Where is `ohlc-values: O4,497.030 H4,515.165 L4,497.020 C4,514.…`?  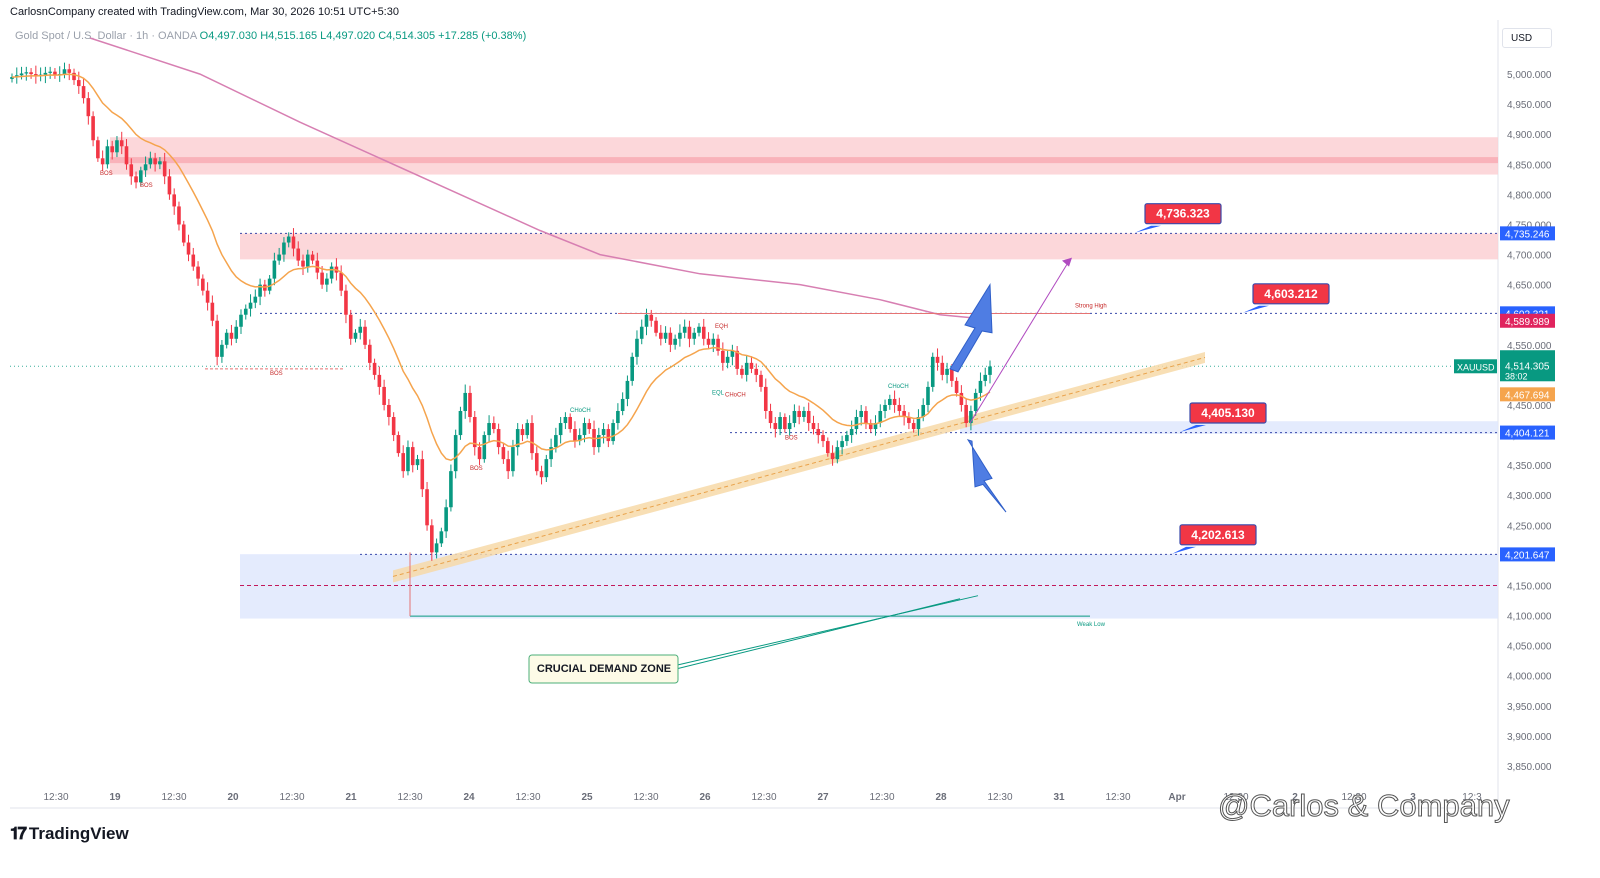
ohlc-values: O4,497.030 H4,515.165 L4,497.020 C4,514.… is located at coordinates (363, 36).